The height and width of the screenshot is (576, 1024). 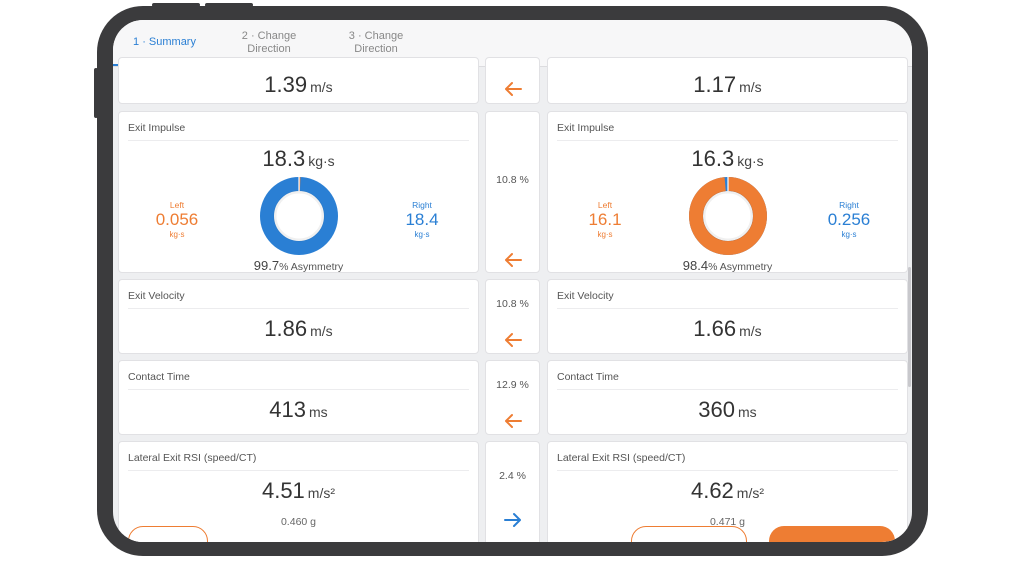 What do you see at coordinates (512, 316) in the screenshot?
I see `exit-velocity-compare-cell: 10.8 %` at bounding box center [512, 316].